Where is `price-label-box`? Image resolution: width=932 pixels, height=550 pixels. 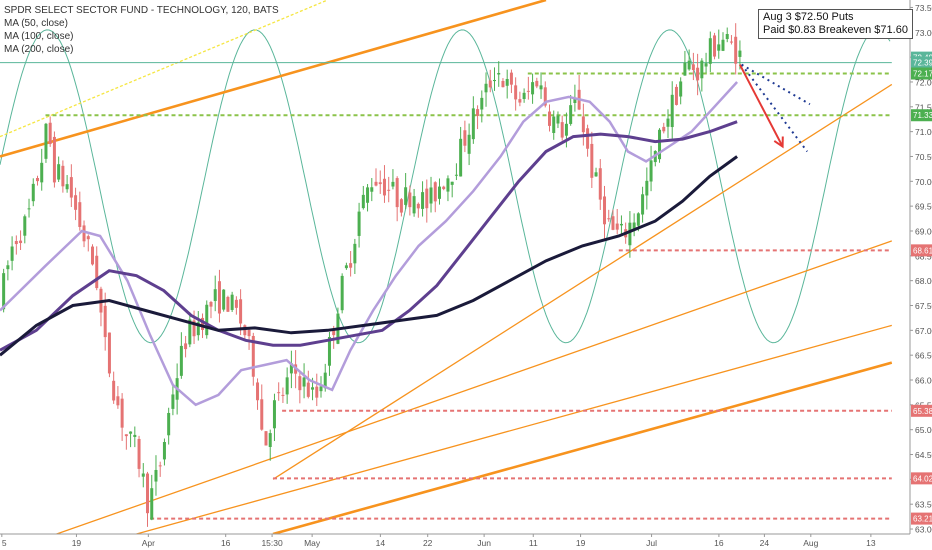 price-label-box is located at coordinates (921, 478).